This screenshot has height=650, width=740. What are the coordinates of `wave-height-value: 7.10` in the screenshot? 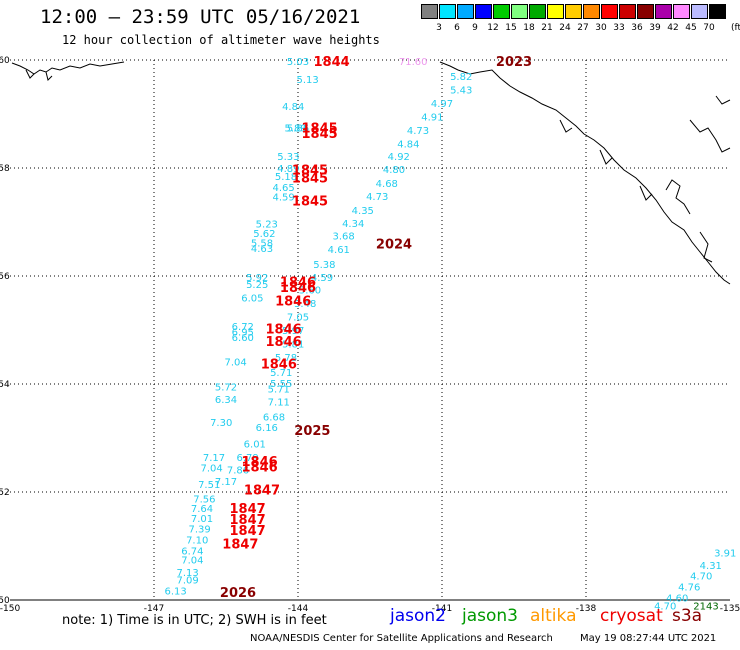 It's located at (197, 541).